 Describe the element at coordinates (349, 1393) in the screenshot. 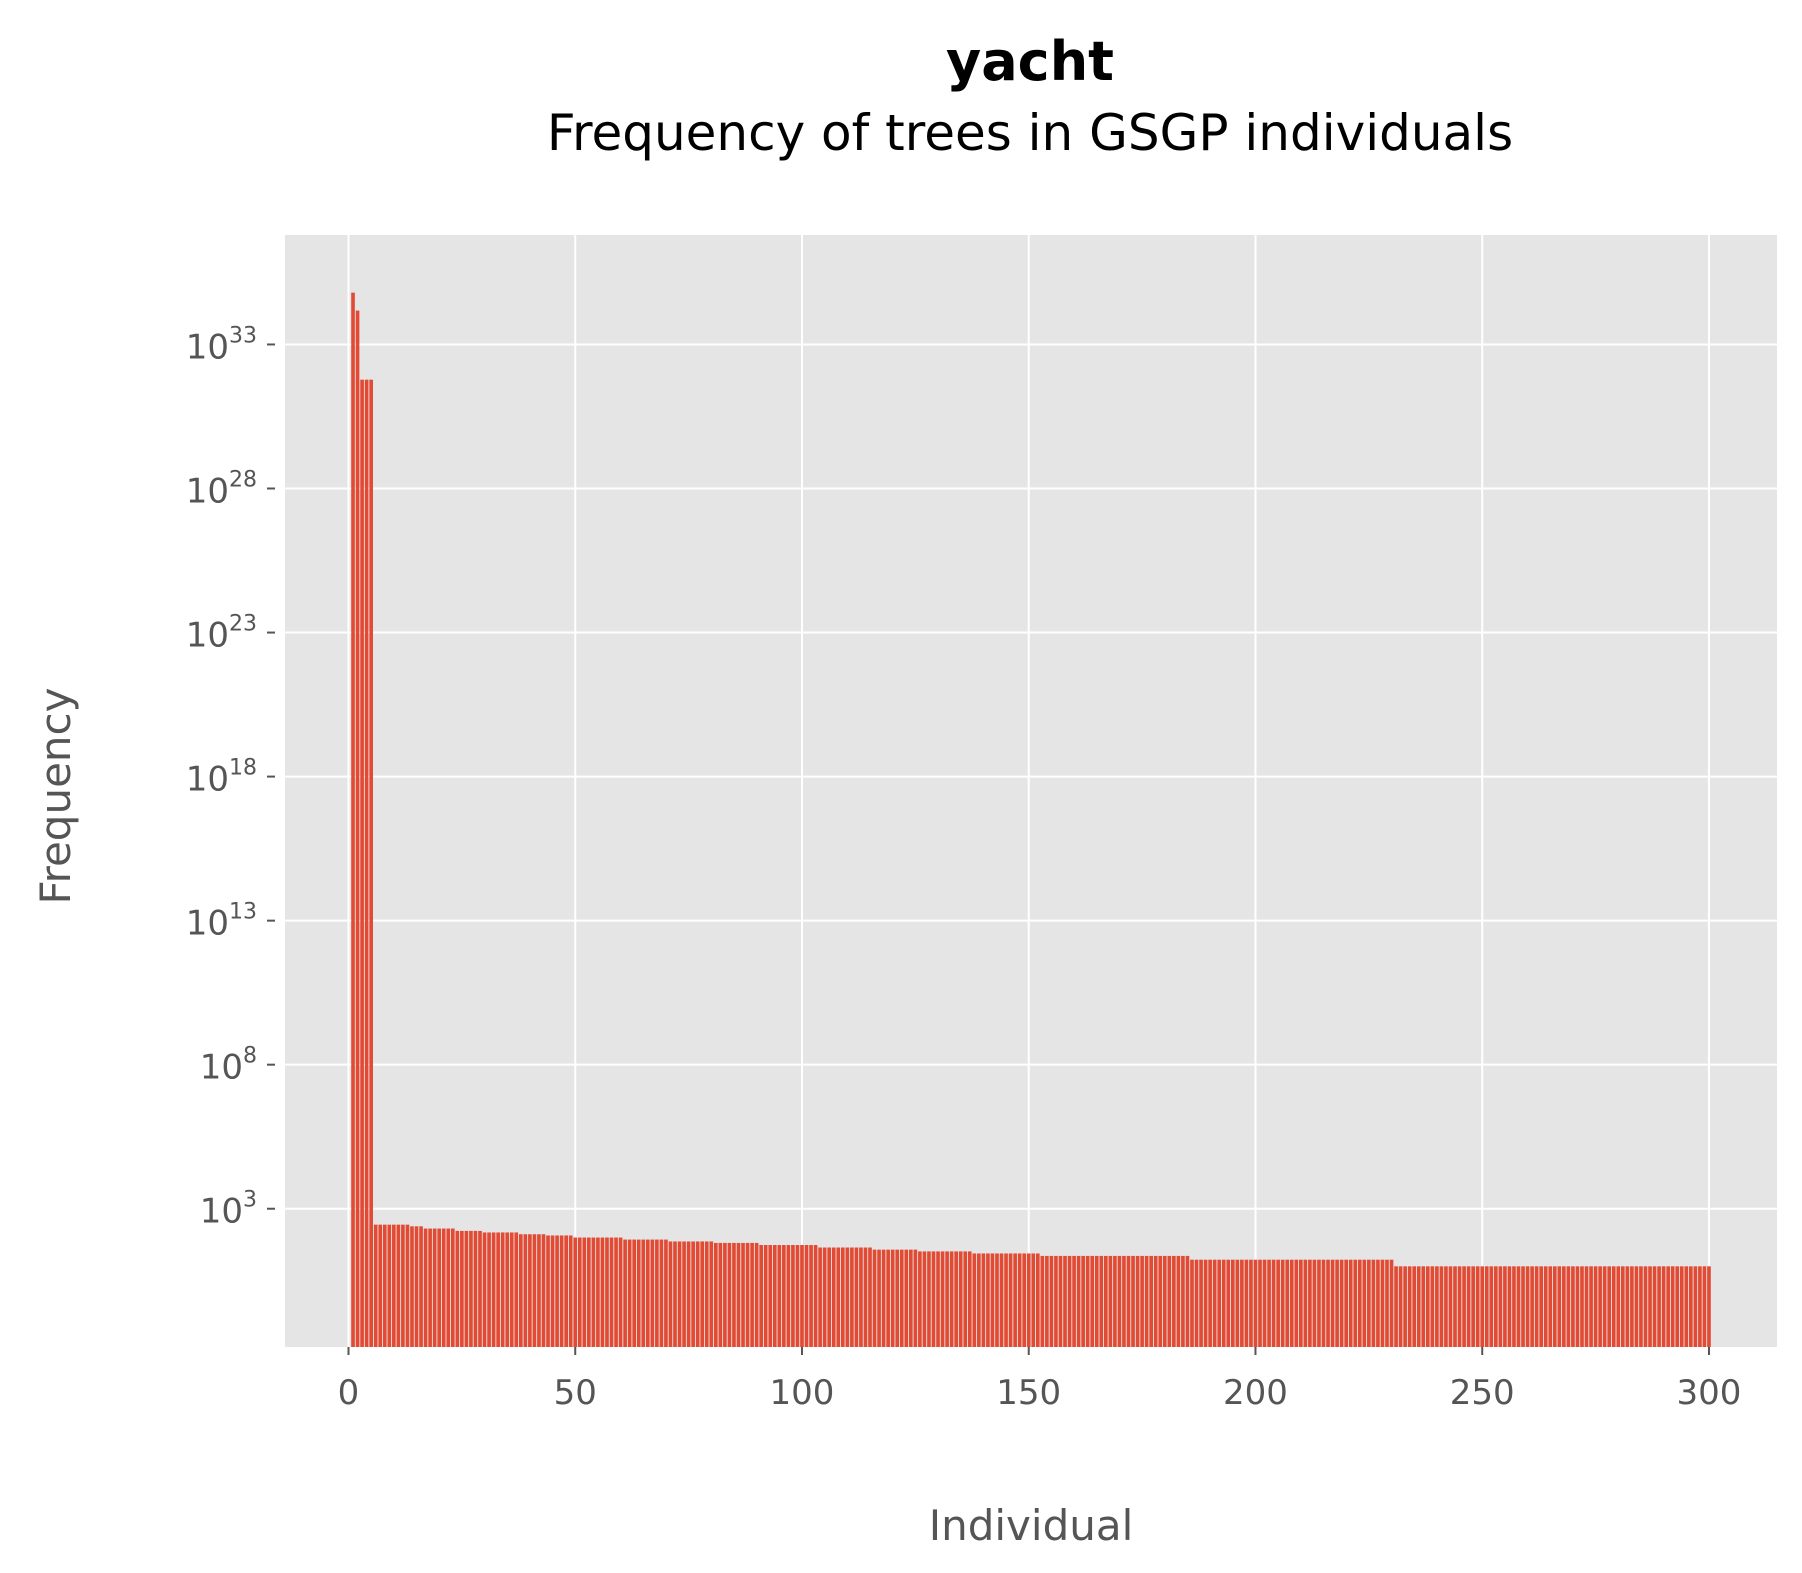

I see `x-tick-label: 0` at that location.